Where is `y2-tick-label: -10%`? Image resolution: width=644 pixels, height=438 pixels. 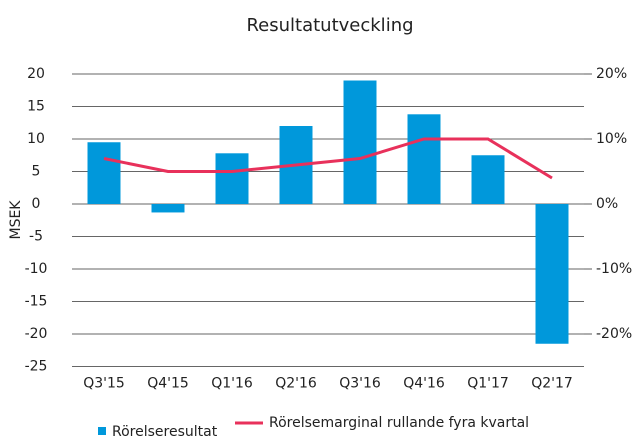 y2-tick-label: -10% is located at coordinates (614, 269).